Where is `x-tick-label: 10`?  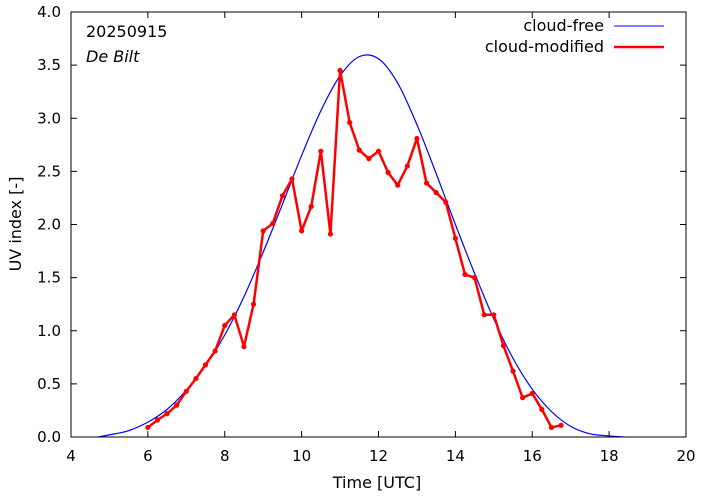
x-tick-label: 10 is located at coordinates (301, 456).